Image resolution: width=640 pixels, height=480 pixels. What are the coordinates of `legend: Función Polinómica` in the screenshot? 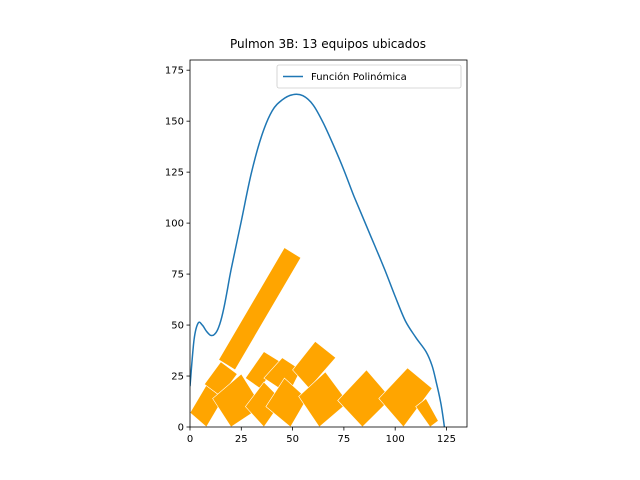 It's located at (369, 76).